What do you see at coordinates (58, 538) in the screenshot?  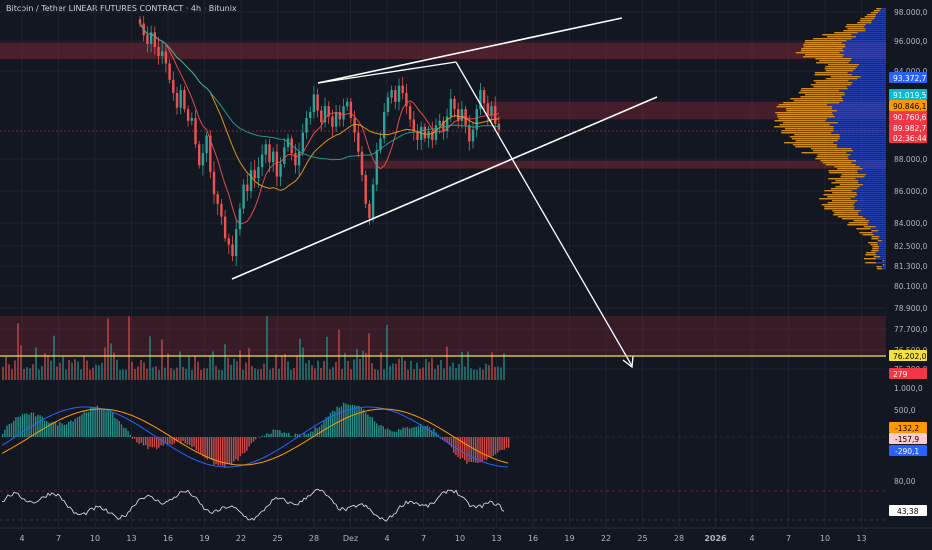 I see `date-axis-tick: 7` at bounding box center [58, 538].